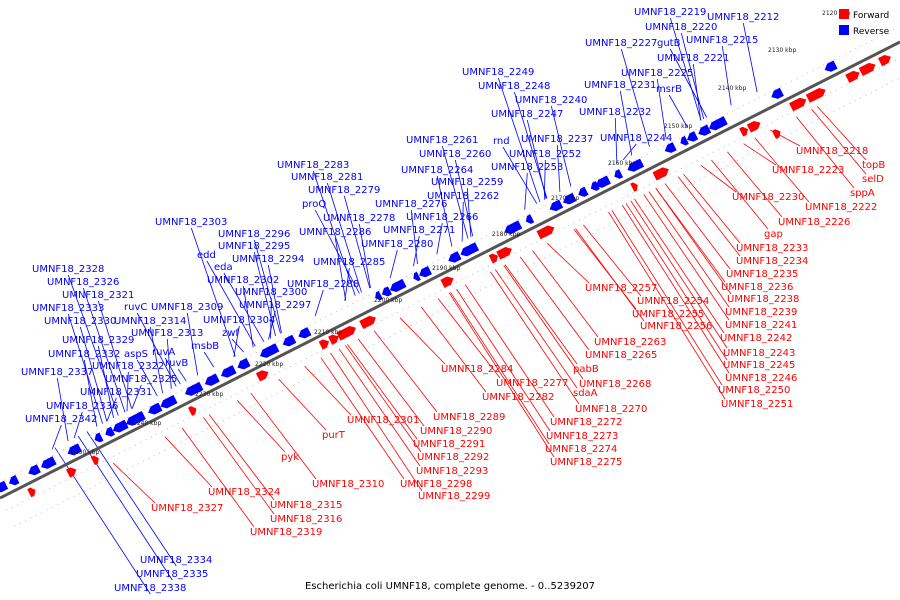 The image size is (900, 600). Describe the element at coordinates (693, 58) in the screenshot. I see `reverse-gene-label: UMNF18_2221` at that location.